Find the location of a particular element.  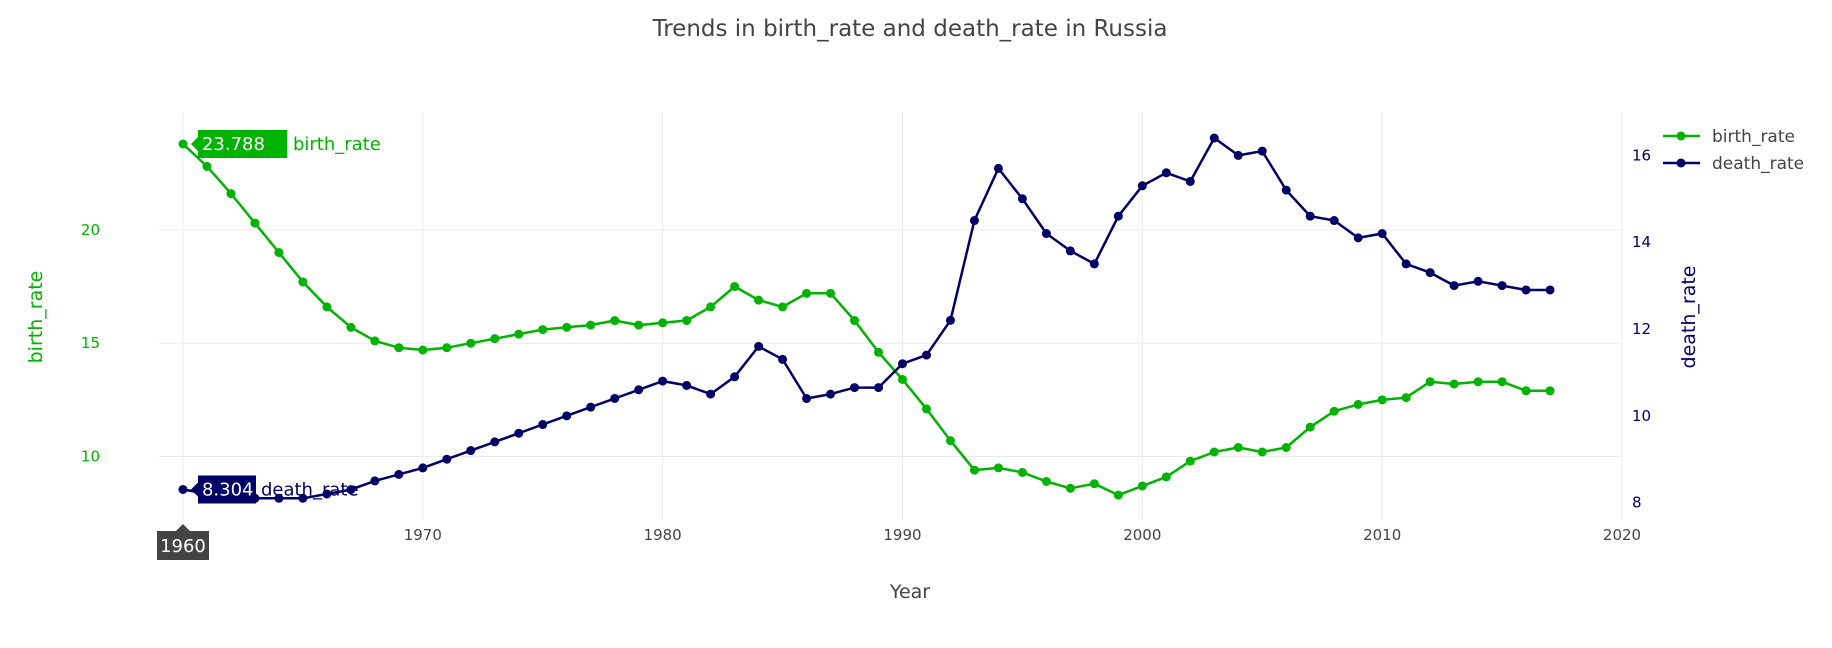

hover-x-label: 1960 is located at coordinates (183, 546).